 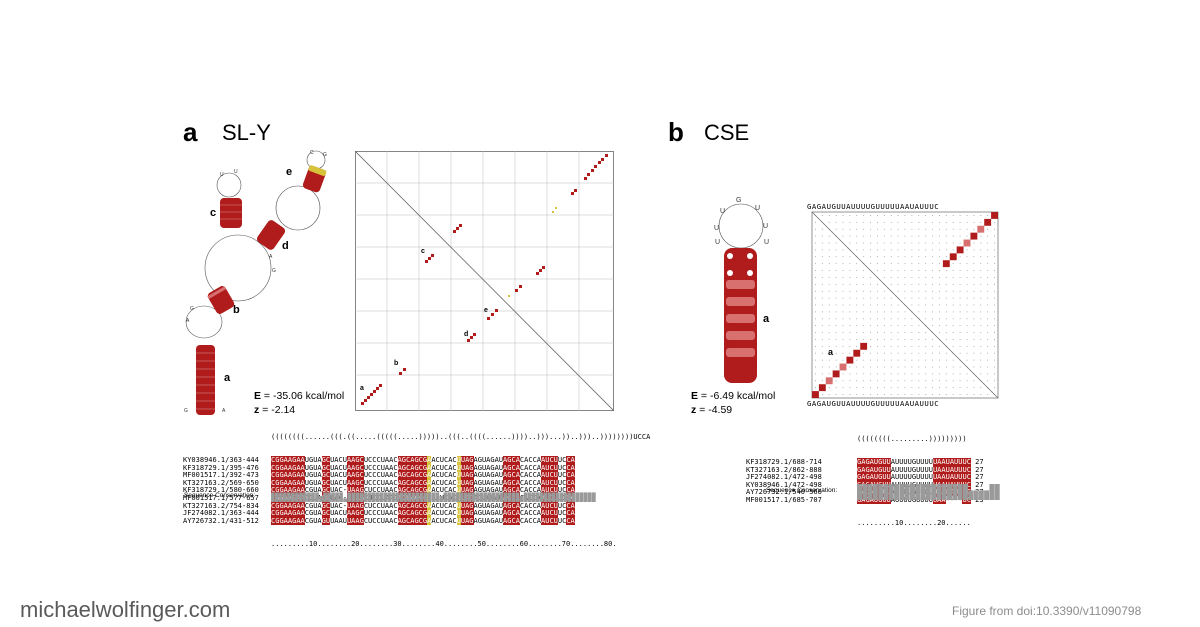 What do you see at coordinates (221, 520) in the screenshot?
I see `sequence-id: AY726732.1/431-512` at bounding box center [221, 520].